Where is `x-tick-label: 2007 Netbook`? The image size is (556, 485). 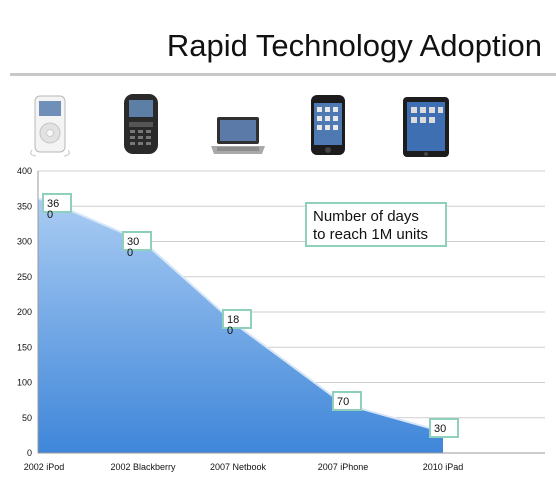 x-tick-label: 2007 Netbook is located at coordinates (238, 467).